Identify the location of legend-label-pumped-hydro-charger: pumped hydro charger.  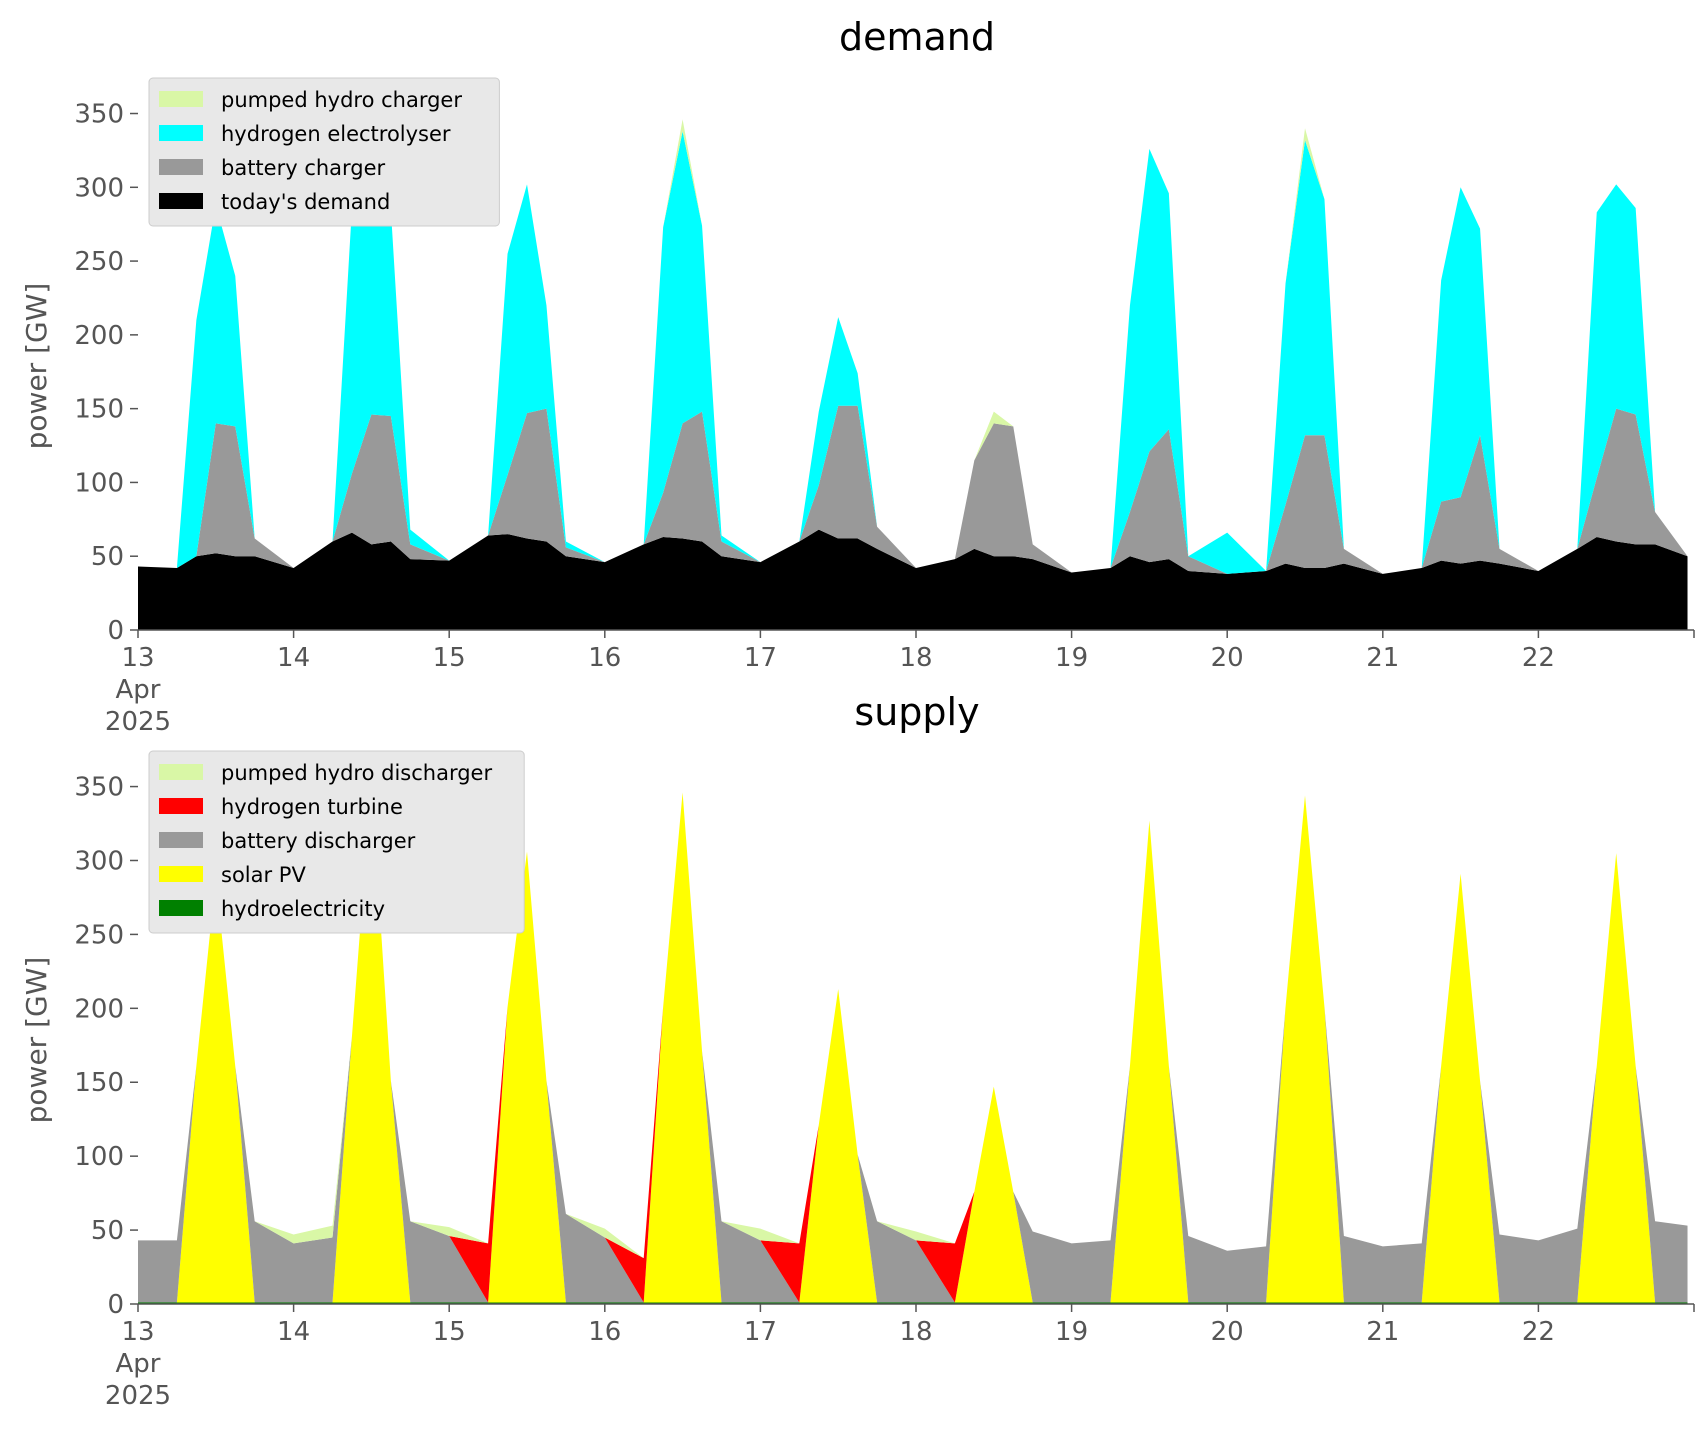
(341, 100).